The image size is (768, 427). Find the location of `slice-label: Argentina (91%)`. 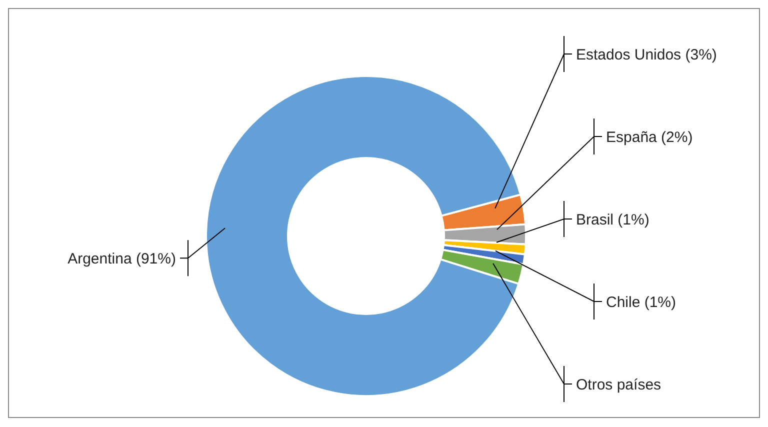

slice-label: Argentina (91%) is located at coordinates (122, 259).